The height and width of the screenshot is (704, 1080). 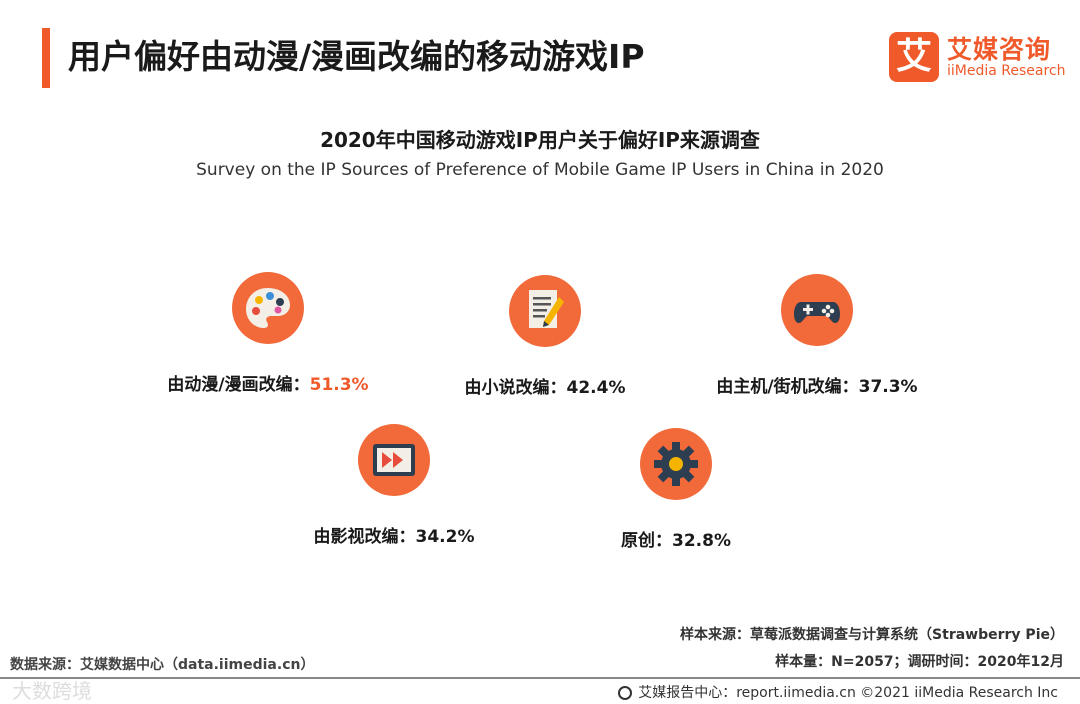 I want to click on stat-item-anime: 由动漫/漫画改编：51.3%, so click(x=268, y=333).